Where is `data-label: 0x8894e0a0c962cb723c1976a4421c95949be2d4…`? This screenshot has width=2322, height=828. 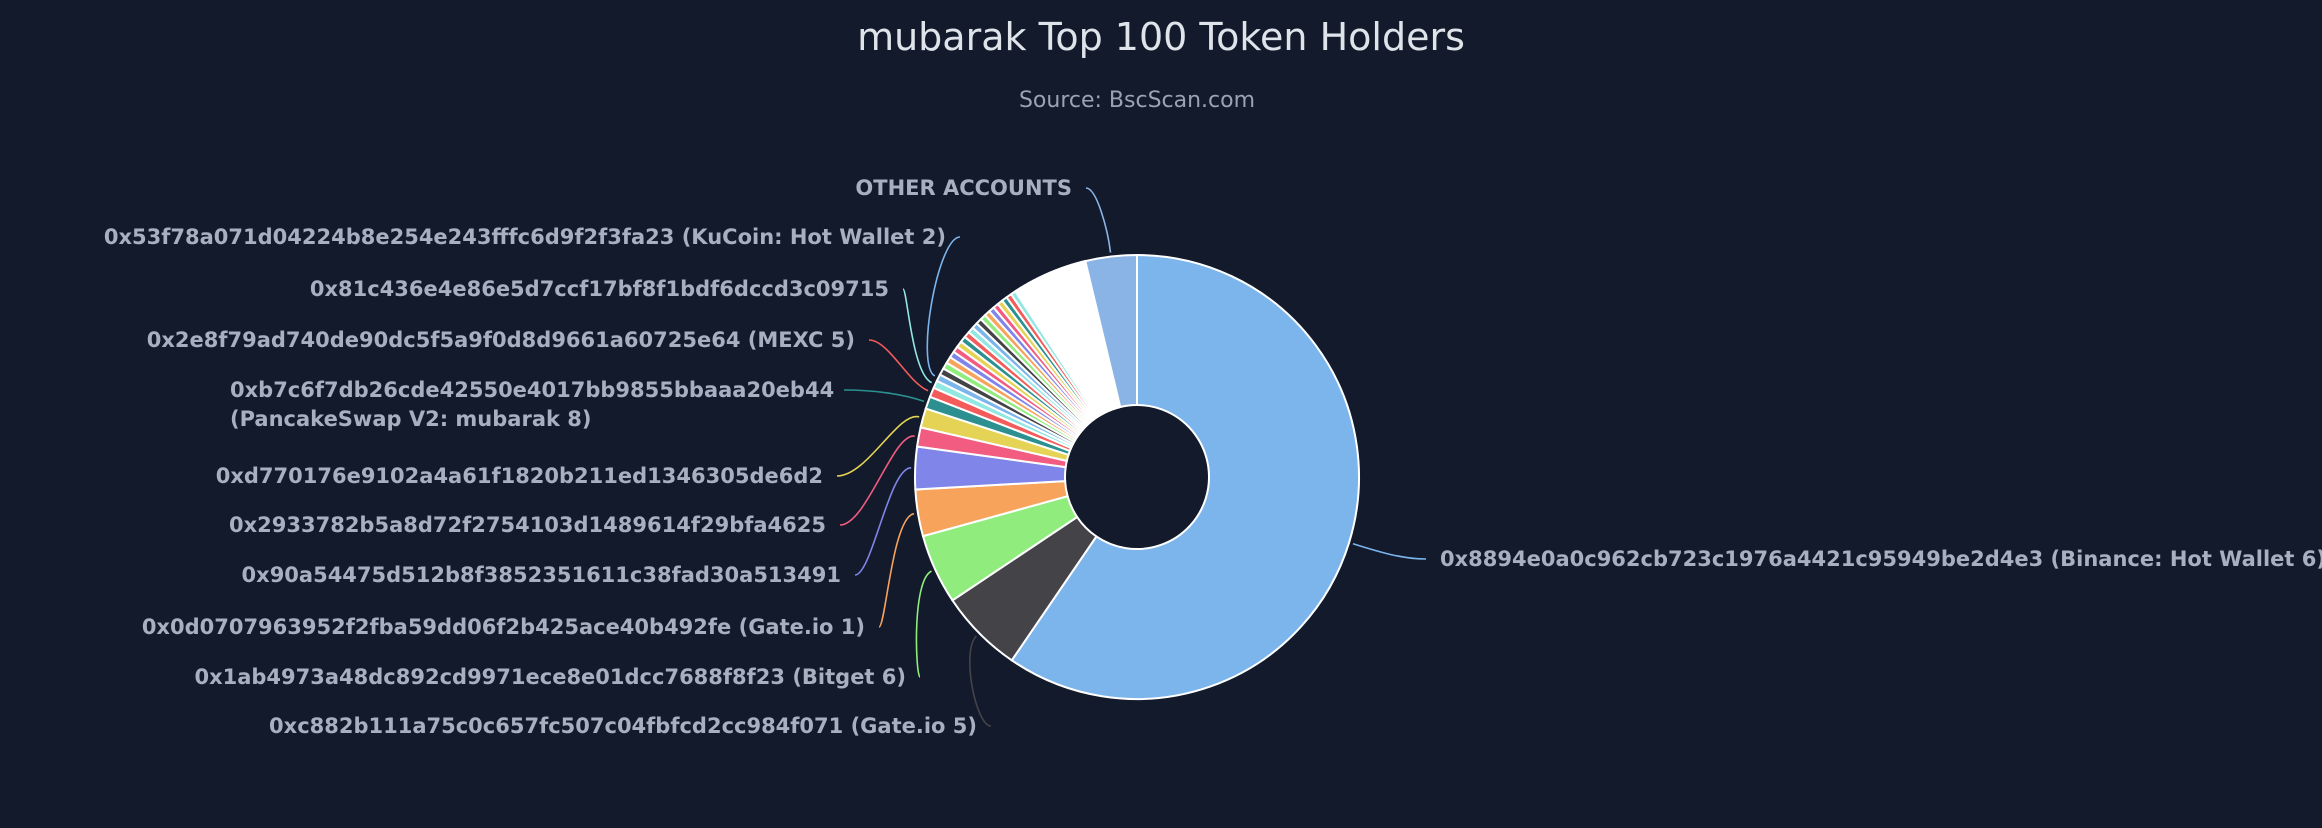
data-label: 0x8894e0a0c962cb723c1976a4421c95949be2d4… is located at coordinates (1881, 559).